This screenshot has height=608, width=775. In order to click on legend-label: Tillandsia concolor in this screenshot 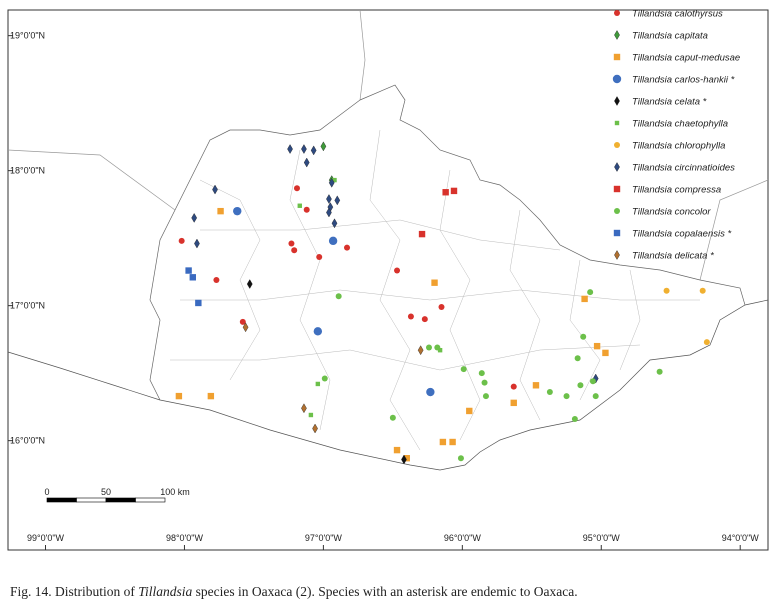, I will do `click(671, 212)`.